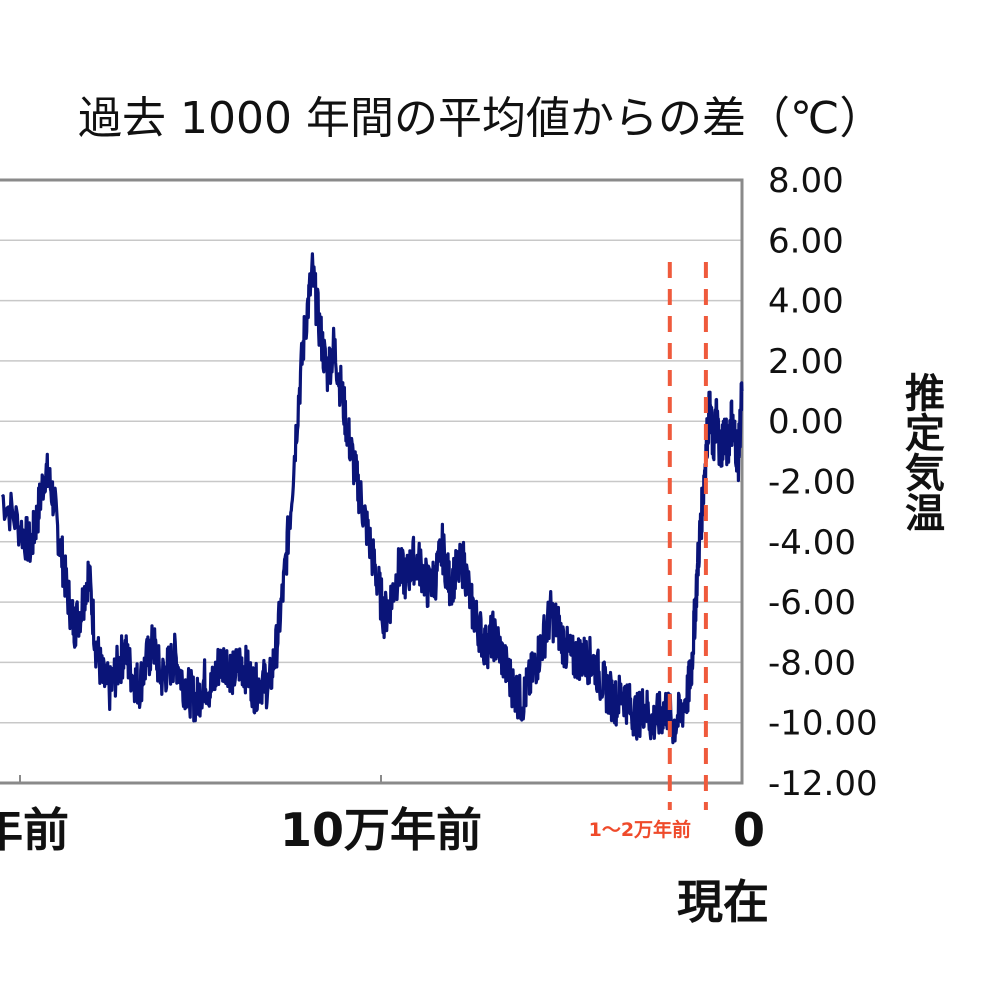 The height and width of the screenshot is (984, 1002). I want to click on annotation-label: 1〜2万年前, so click(640, 829).